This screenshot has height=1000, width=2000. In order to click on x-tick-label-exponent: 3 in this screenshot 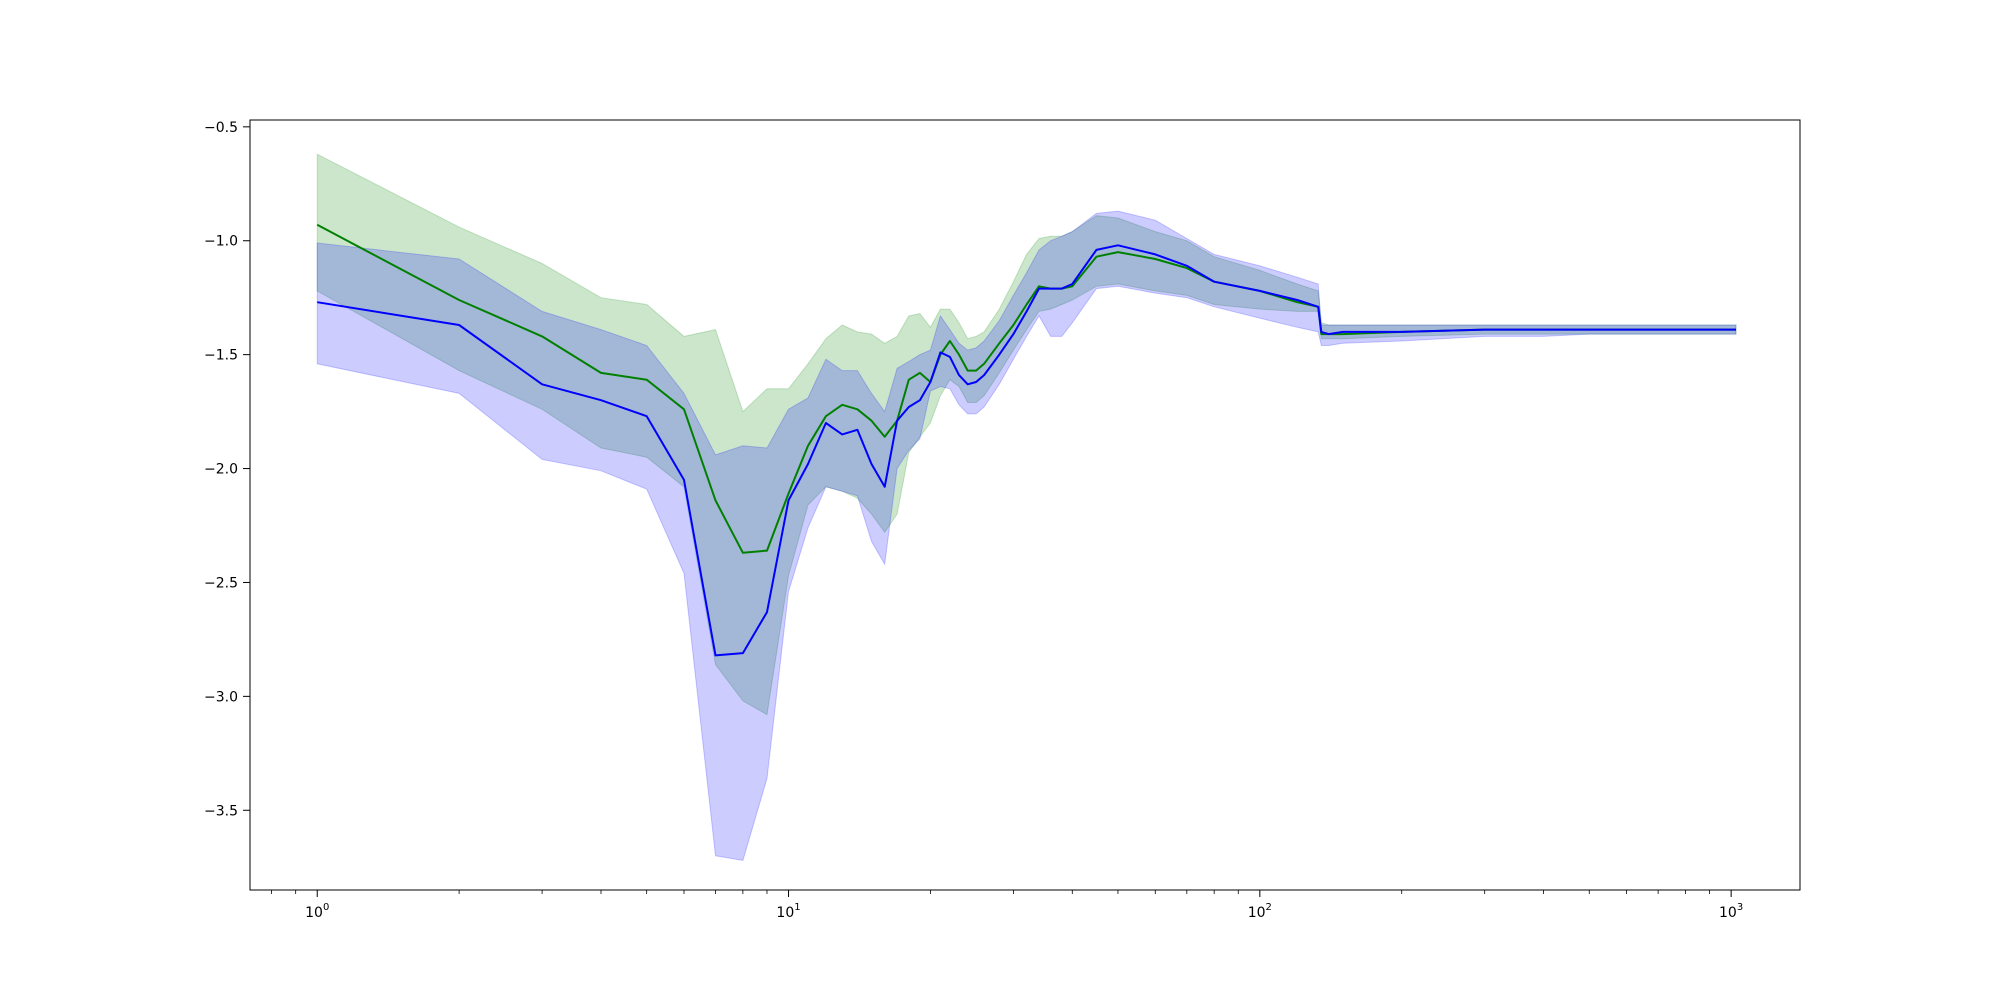, I will do `click(1740, 907)`.